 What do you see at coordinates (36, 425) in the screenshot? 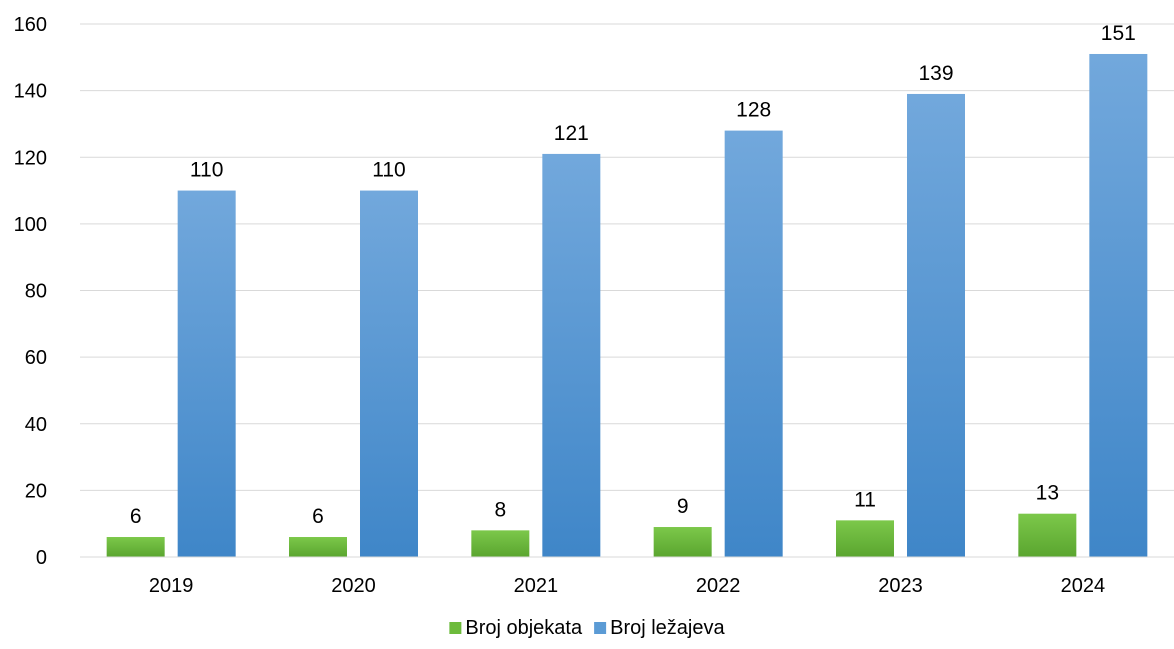
I see `y-tick-label: 40` at bounding box center [36, 425].